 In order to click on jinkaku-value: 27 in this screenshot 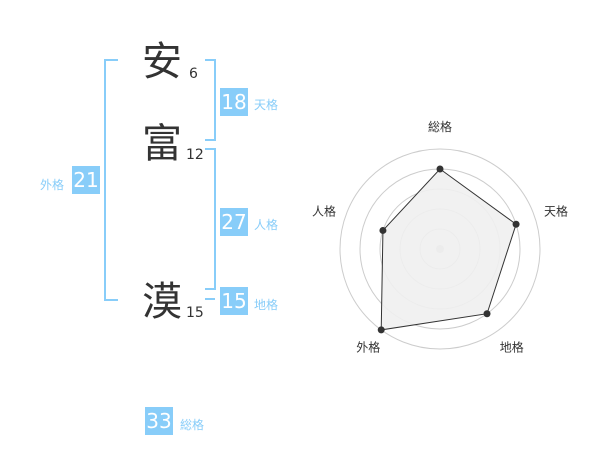, I will do `click(234, 222)`.